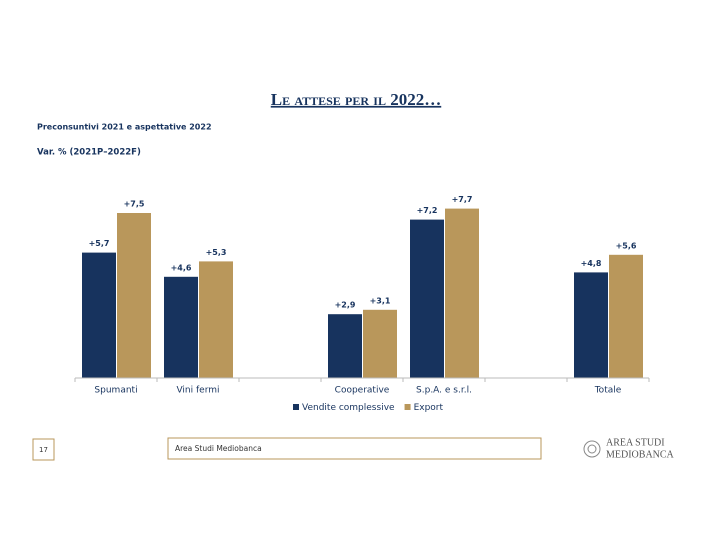 The image size is (712, 550). I want to click on logo-icon, so click(592, 449).